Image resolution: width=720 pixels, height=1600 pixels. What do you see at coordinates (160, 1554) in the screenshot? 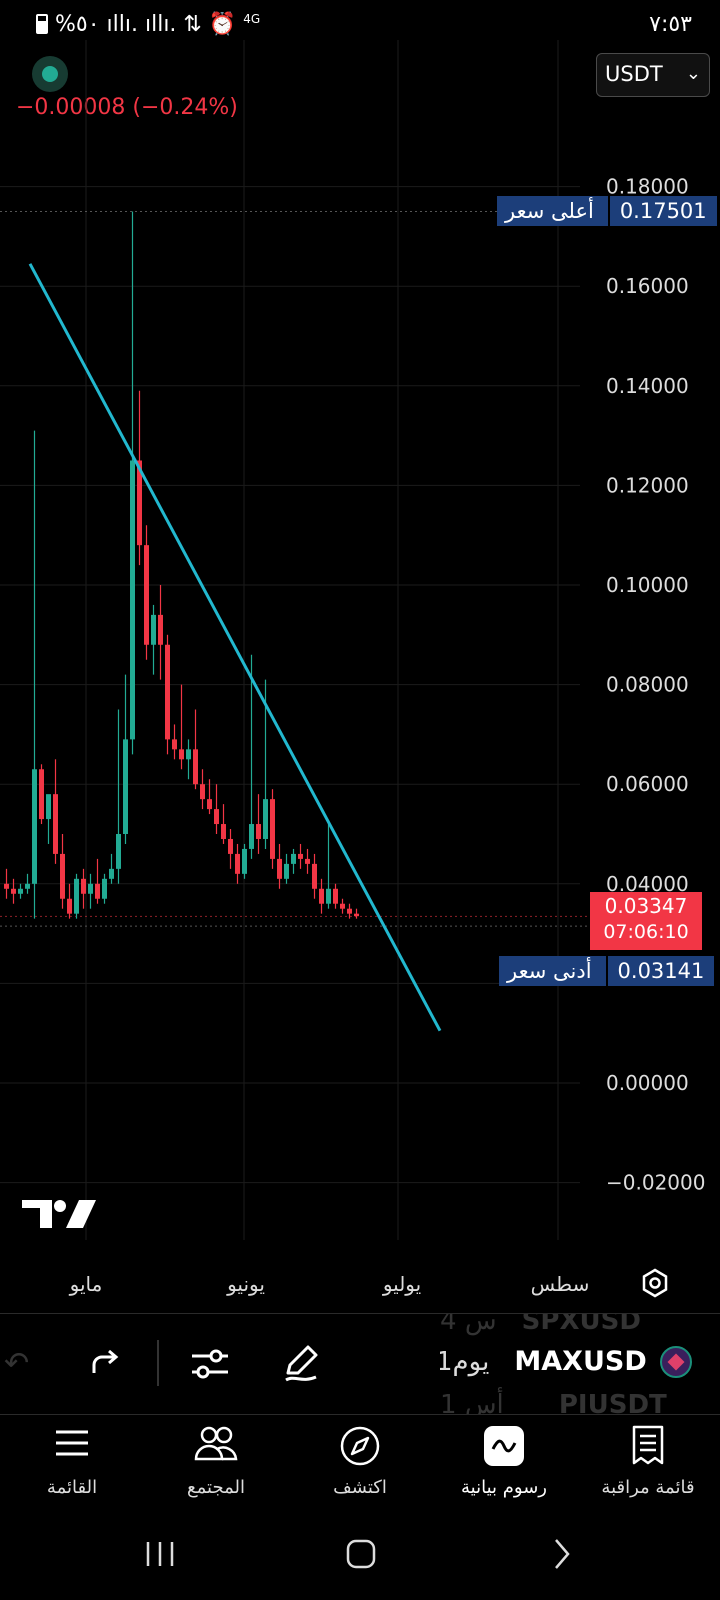
I see `recent-apps-icon` at bounding box center [160, 1554].